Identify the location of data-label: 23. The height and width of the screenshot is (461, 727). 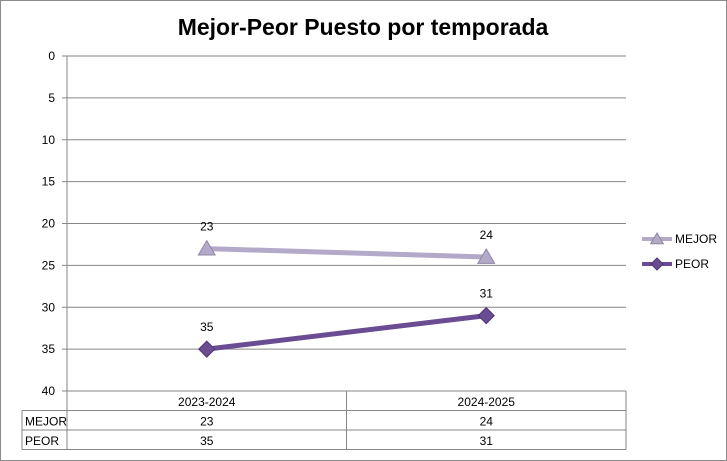
(207, 227).